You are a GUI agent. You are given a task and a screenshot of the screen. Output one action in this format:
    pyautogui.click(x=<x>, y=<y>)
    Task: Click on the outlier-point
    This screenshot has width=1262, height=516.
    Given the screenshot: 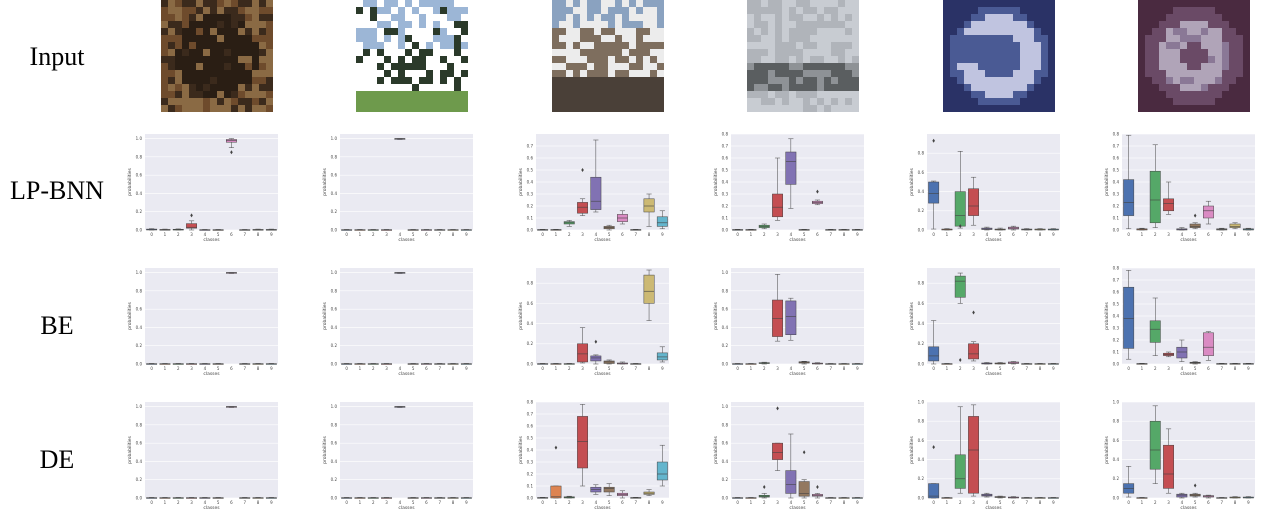 What is the action you would take?
    pyautogui.click(x=582, y=170)
    